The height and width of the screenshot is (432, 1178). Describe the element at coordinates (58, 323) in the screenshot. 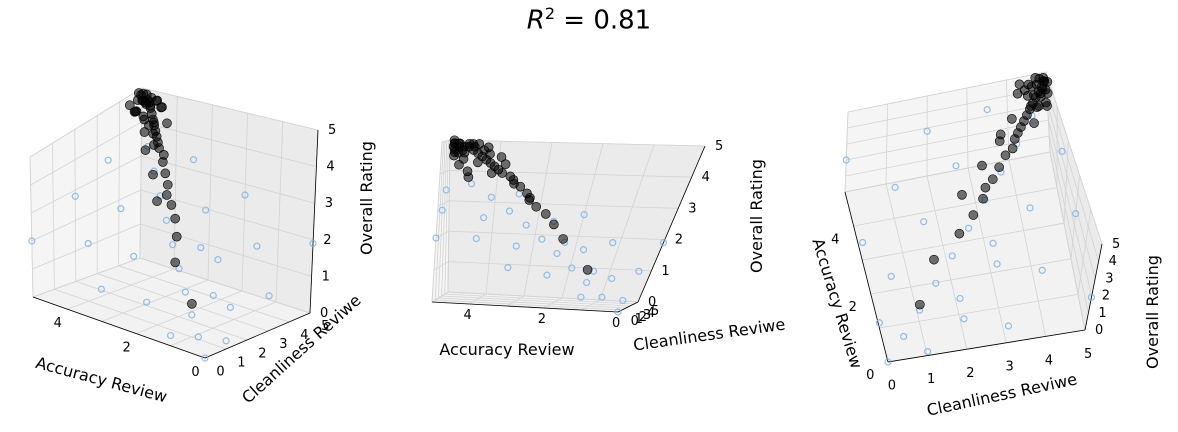

I see `x-tick-label: 4` at that location.